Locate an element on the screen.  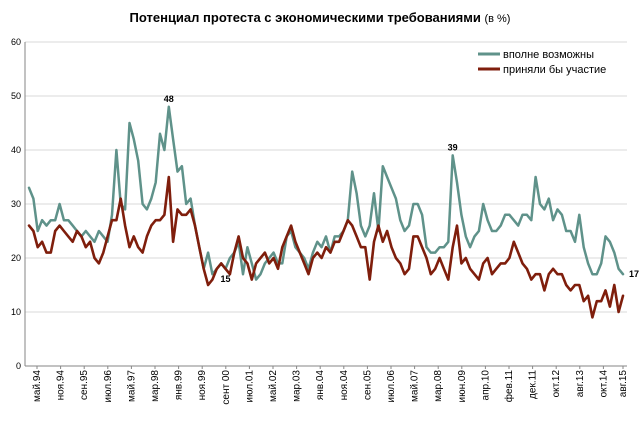
x-tick-label: июн.09 is located at coordinates (462, 386).